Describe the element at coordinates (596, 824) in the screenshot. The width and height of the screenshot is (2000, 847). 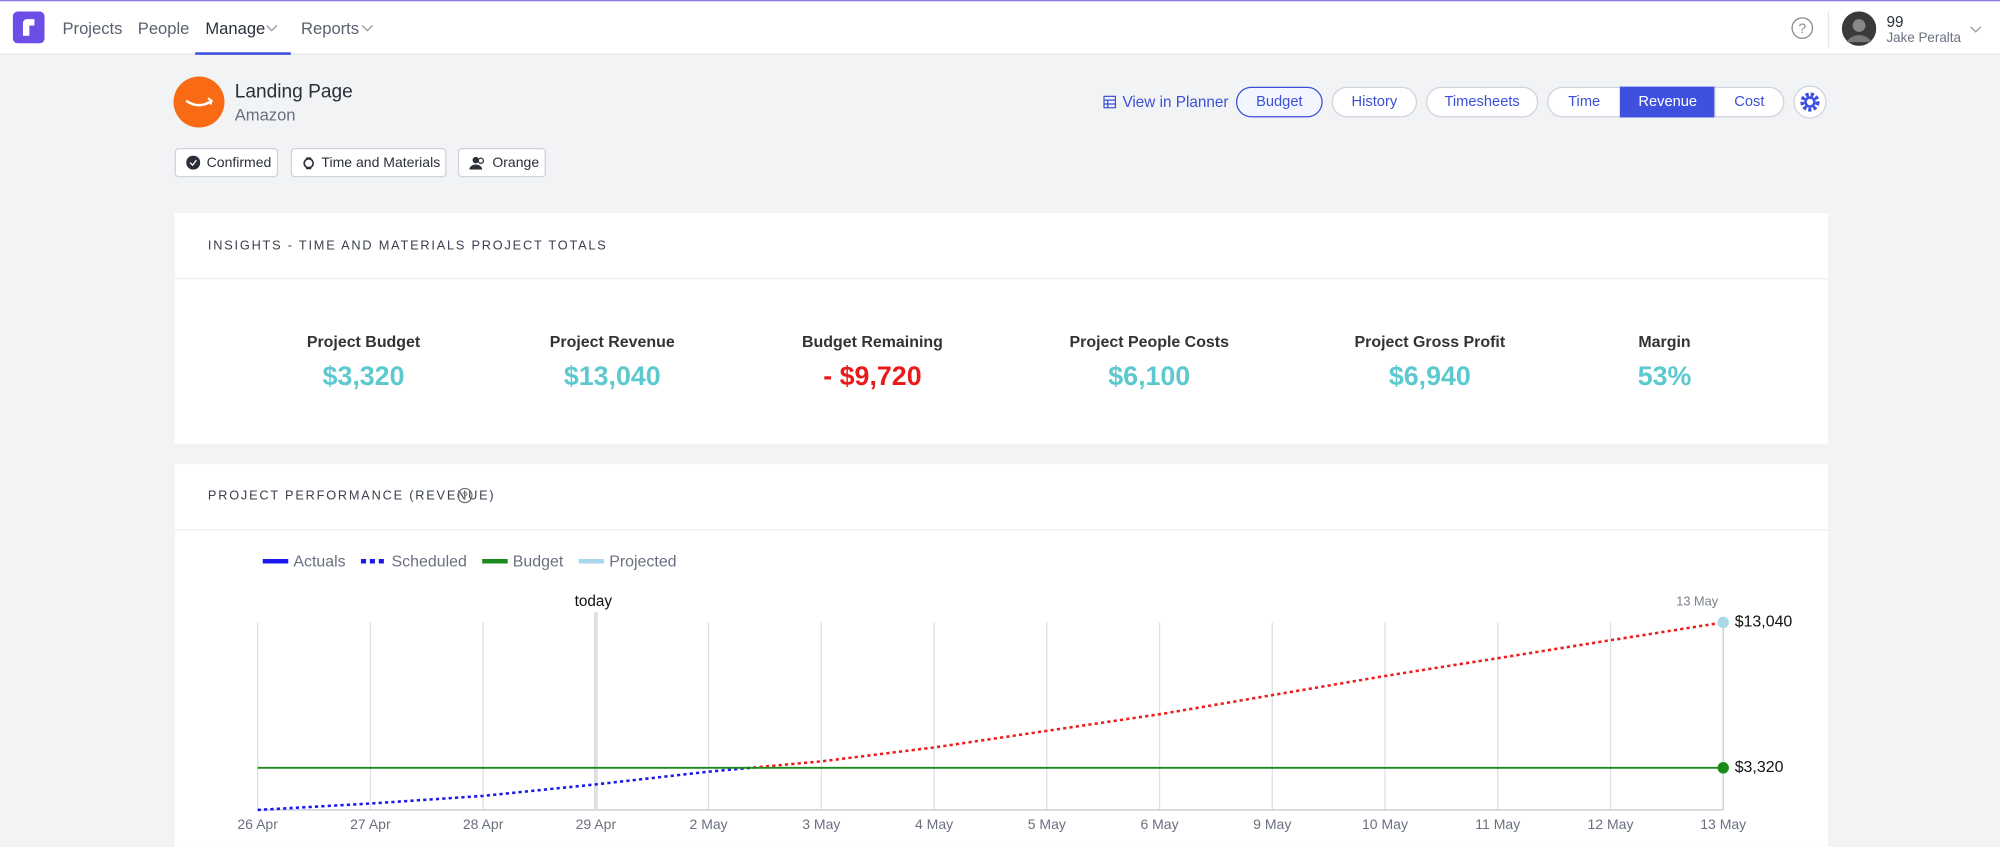
I see `x-tick-label: 29 Apr` at that location.